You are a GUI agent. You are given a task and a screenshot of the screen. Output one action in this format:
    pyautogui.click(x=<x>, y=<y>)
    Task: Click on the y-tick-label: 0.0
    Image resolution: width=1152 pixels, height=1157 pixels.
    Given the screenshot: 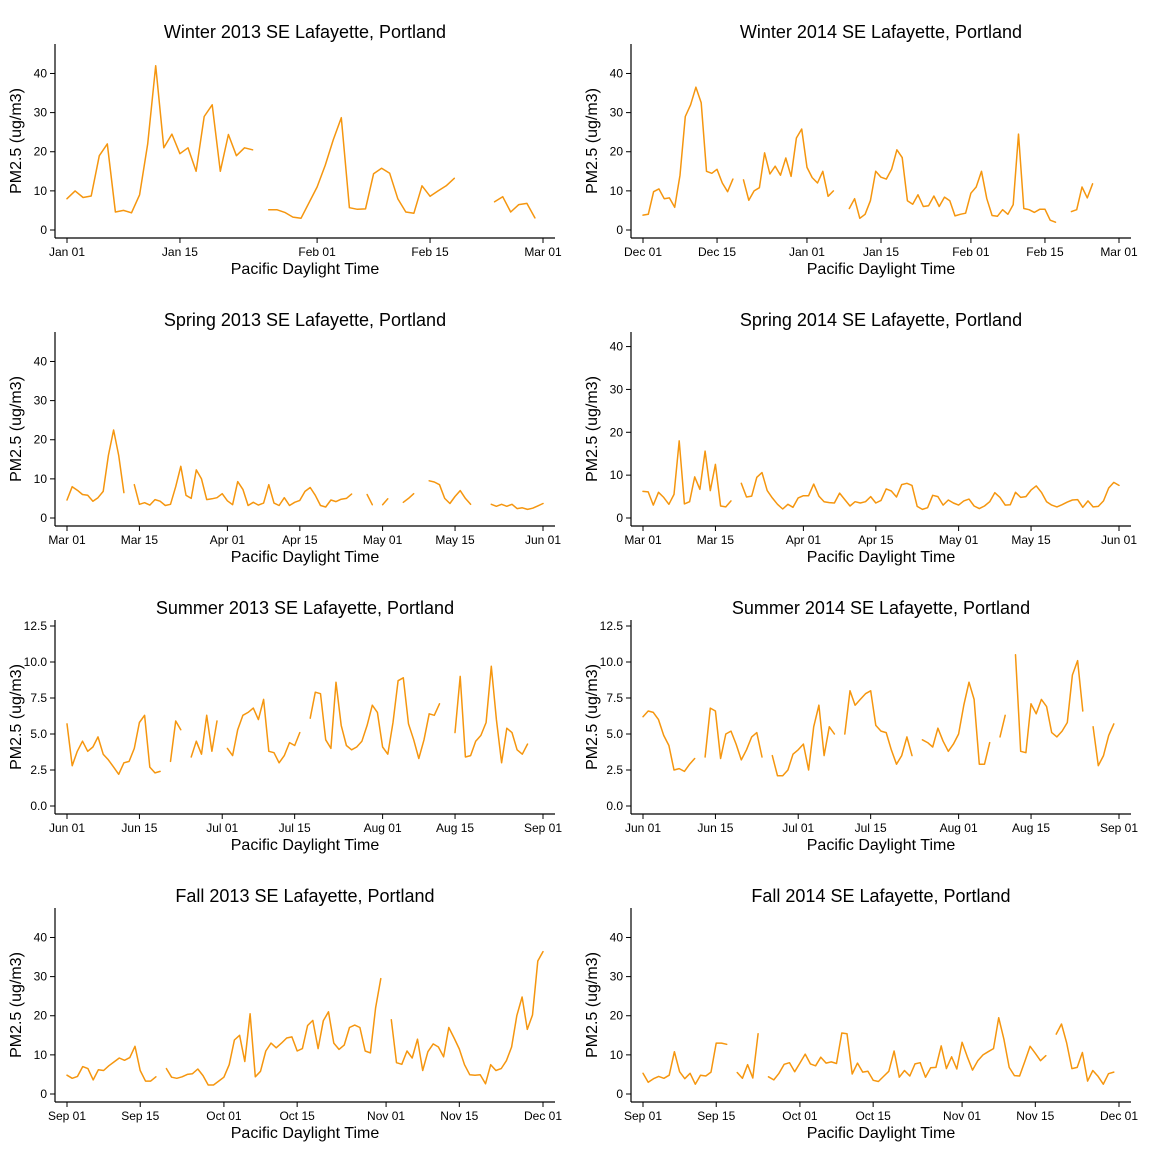 What is the action you would take?
    pyautogui.click(x=614, y=806)
    